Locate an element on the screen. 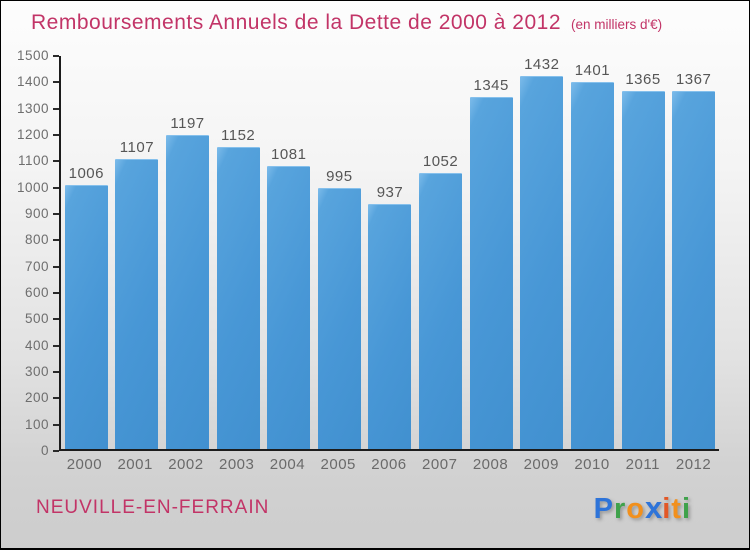 This screenshot has width=750, height=550. bar-value-label: 937 is located at coordinates (390, 192).